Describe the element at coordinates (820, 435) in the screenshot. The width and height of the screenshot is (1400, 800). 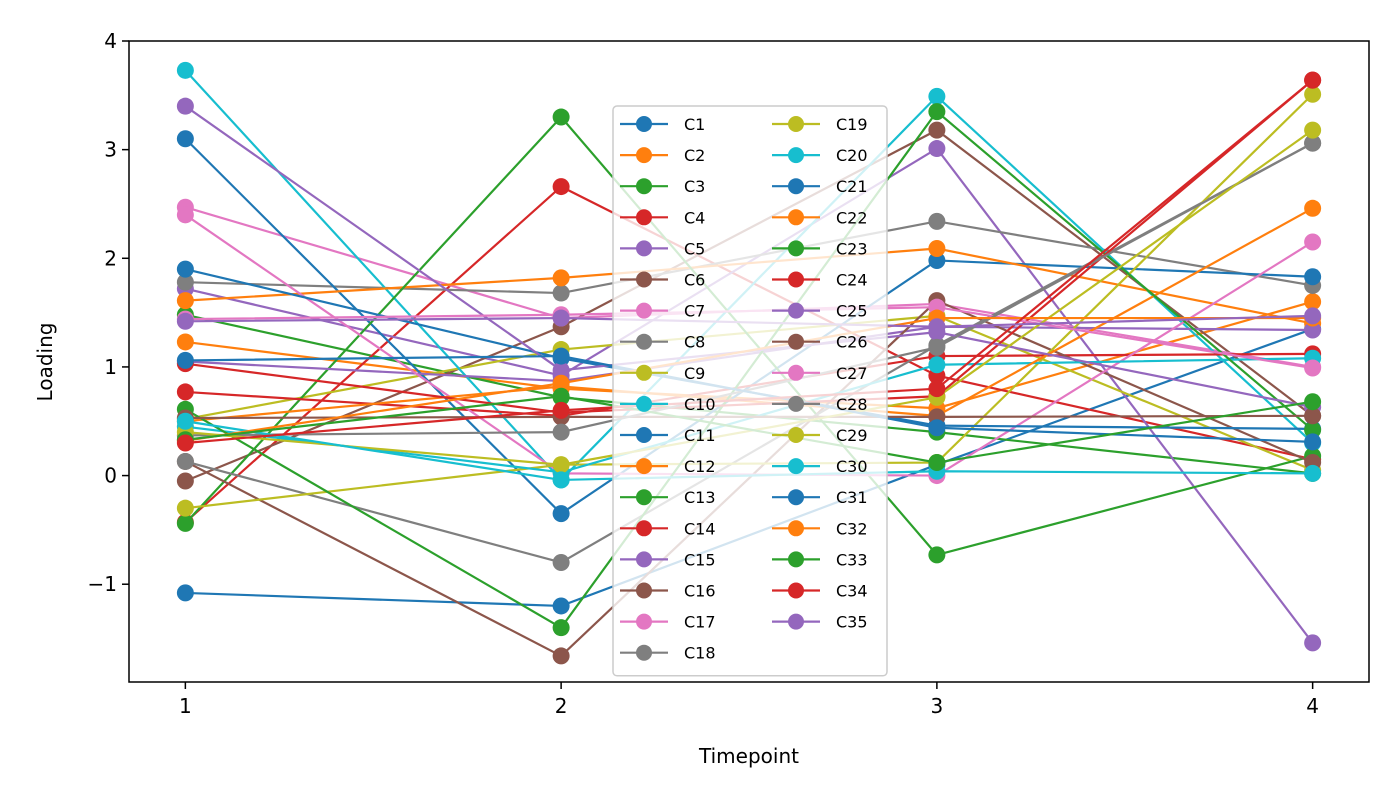
I see `legend-item-C29: C29` at that location.